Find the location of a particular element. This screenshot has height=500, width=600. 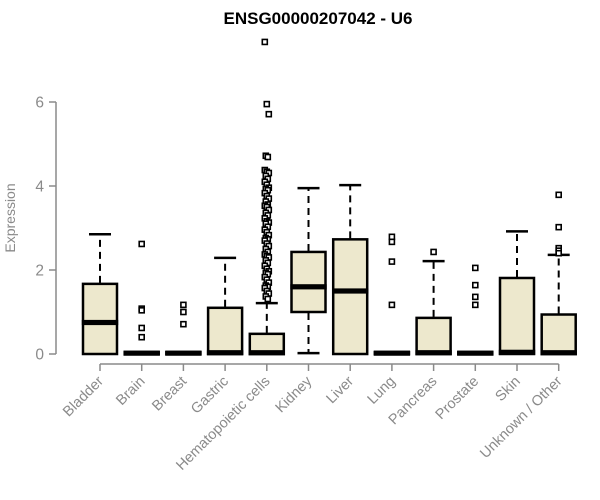

boxplot-breast is located at coordinates (183, 328).